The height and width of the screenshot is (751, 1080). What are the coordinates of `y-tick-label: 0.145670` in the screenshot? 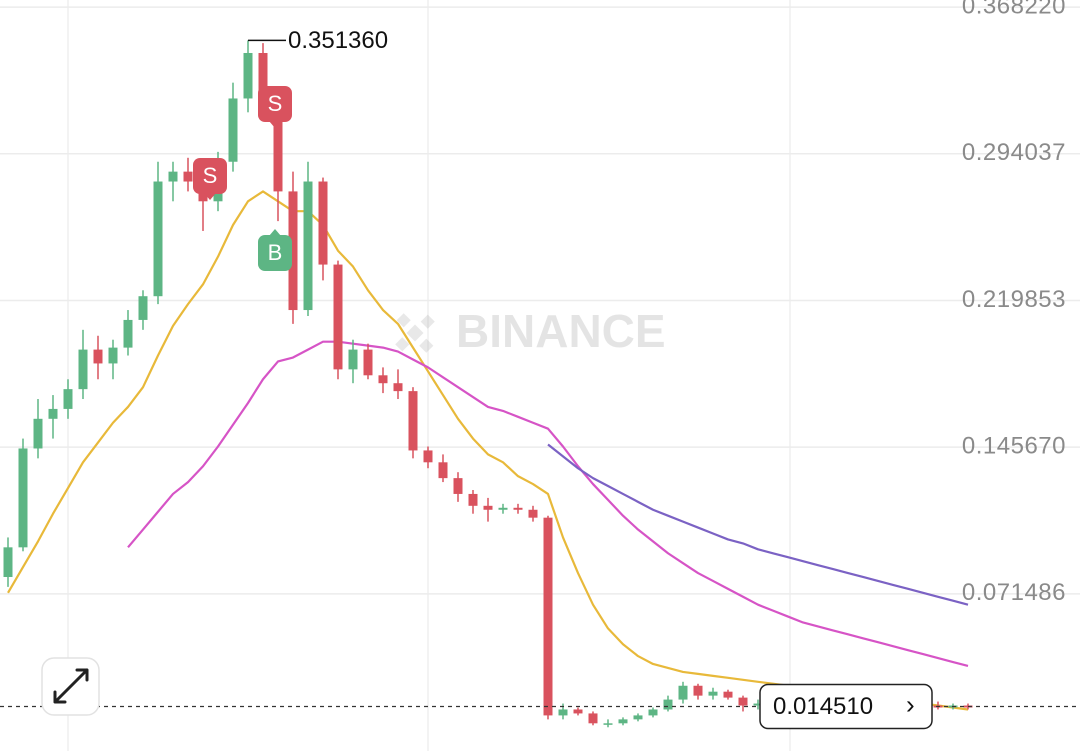 It's located at (1014, 445).